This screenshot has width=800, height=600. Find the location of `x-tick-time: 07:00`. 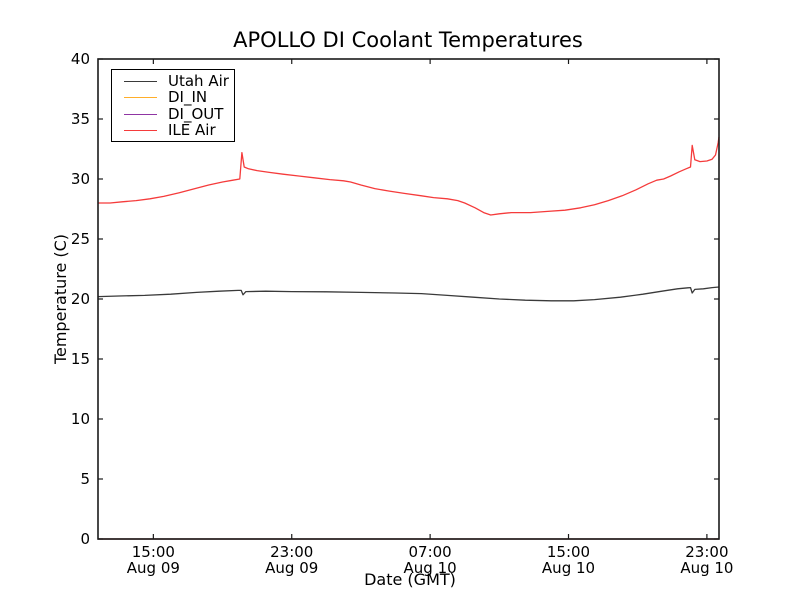

x-tick-time: 07:00 is located at coordinates (430, 552).